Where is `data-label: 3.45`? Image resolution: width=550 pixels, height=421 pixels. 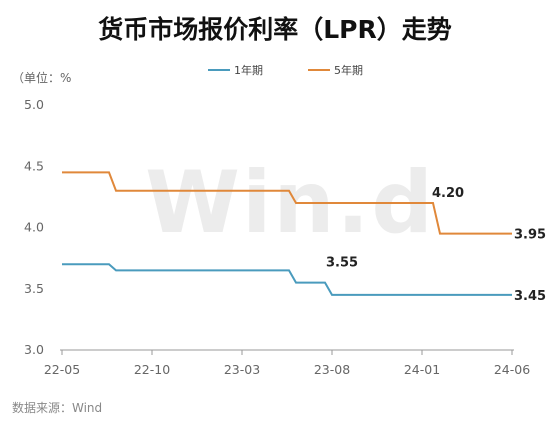 data-label: 3.45 is located at coordinates (530, 296).